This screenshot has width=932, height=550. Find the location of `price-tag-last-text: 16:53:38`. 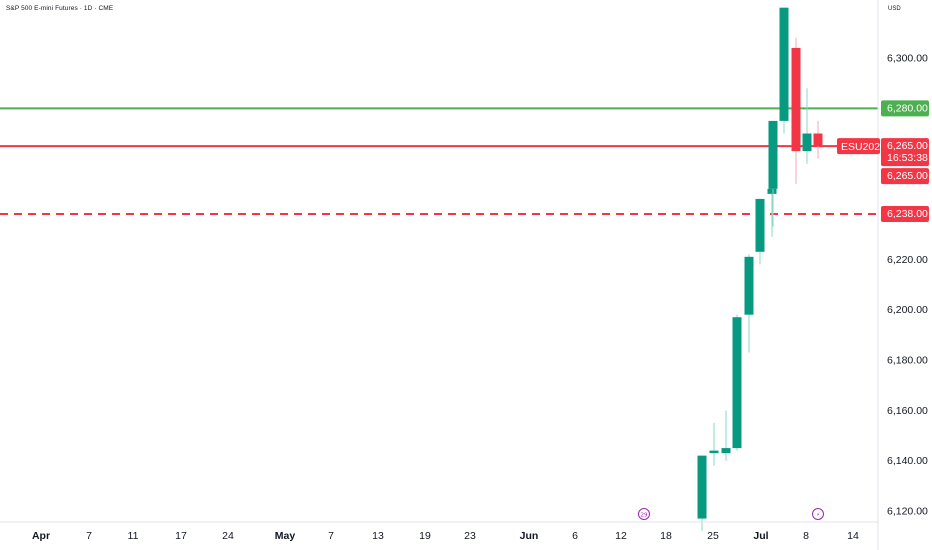

price-tag-last-text: 16:53:38 is located at coordinates (907, 158).